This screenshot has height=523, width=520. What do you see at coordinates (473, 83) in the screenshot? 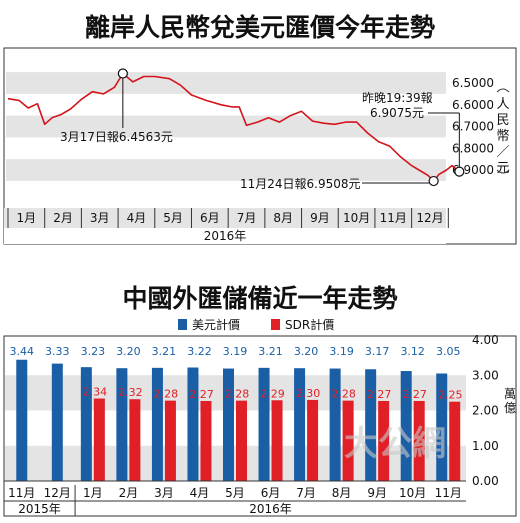
I see `chart1-y-tick-label: 6.5000` at bounding box center [473, 83].